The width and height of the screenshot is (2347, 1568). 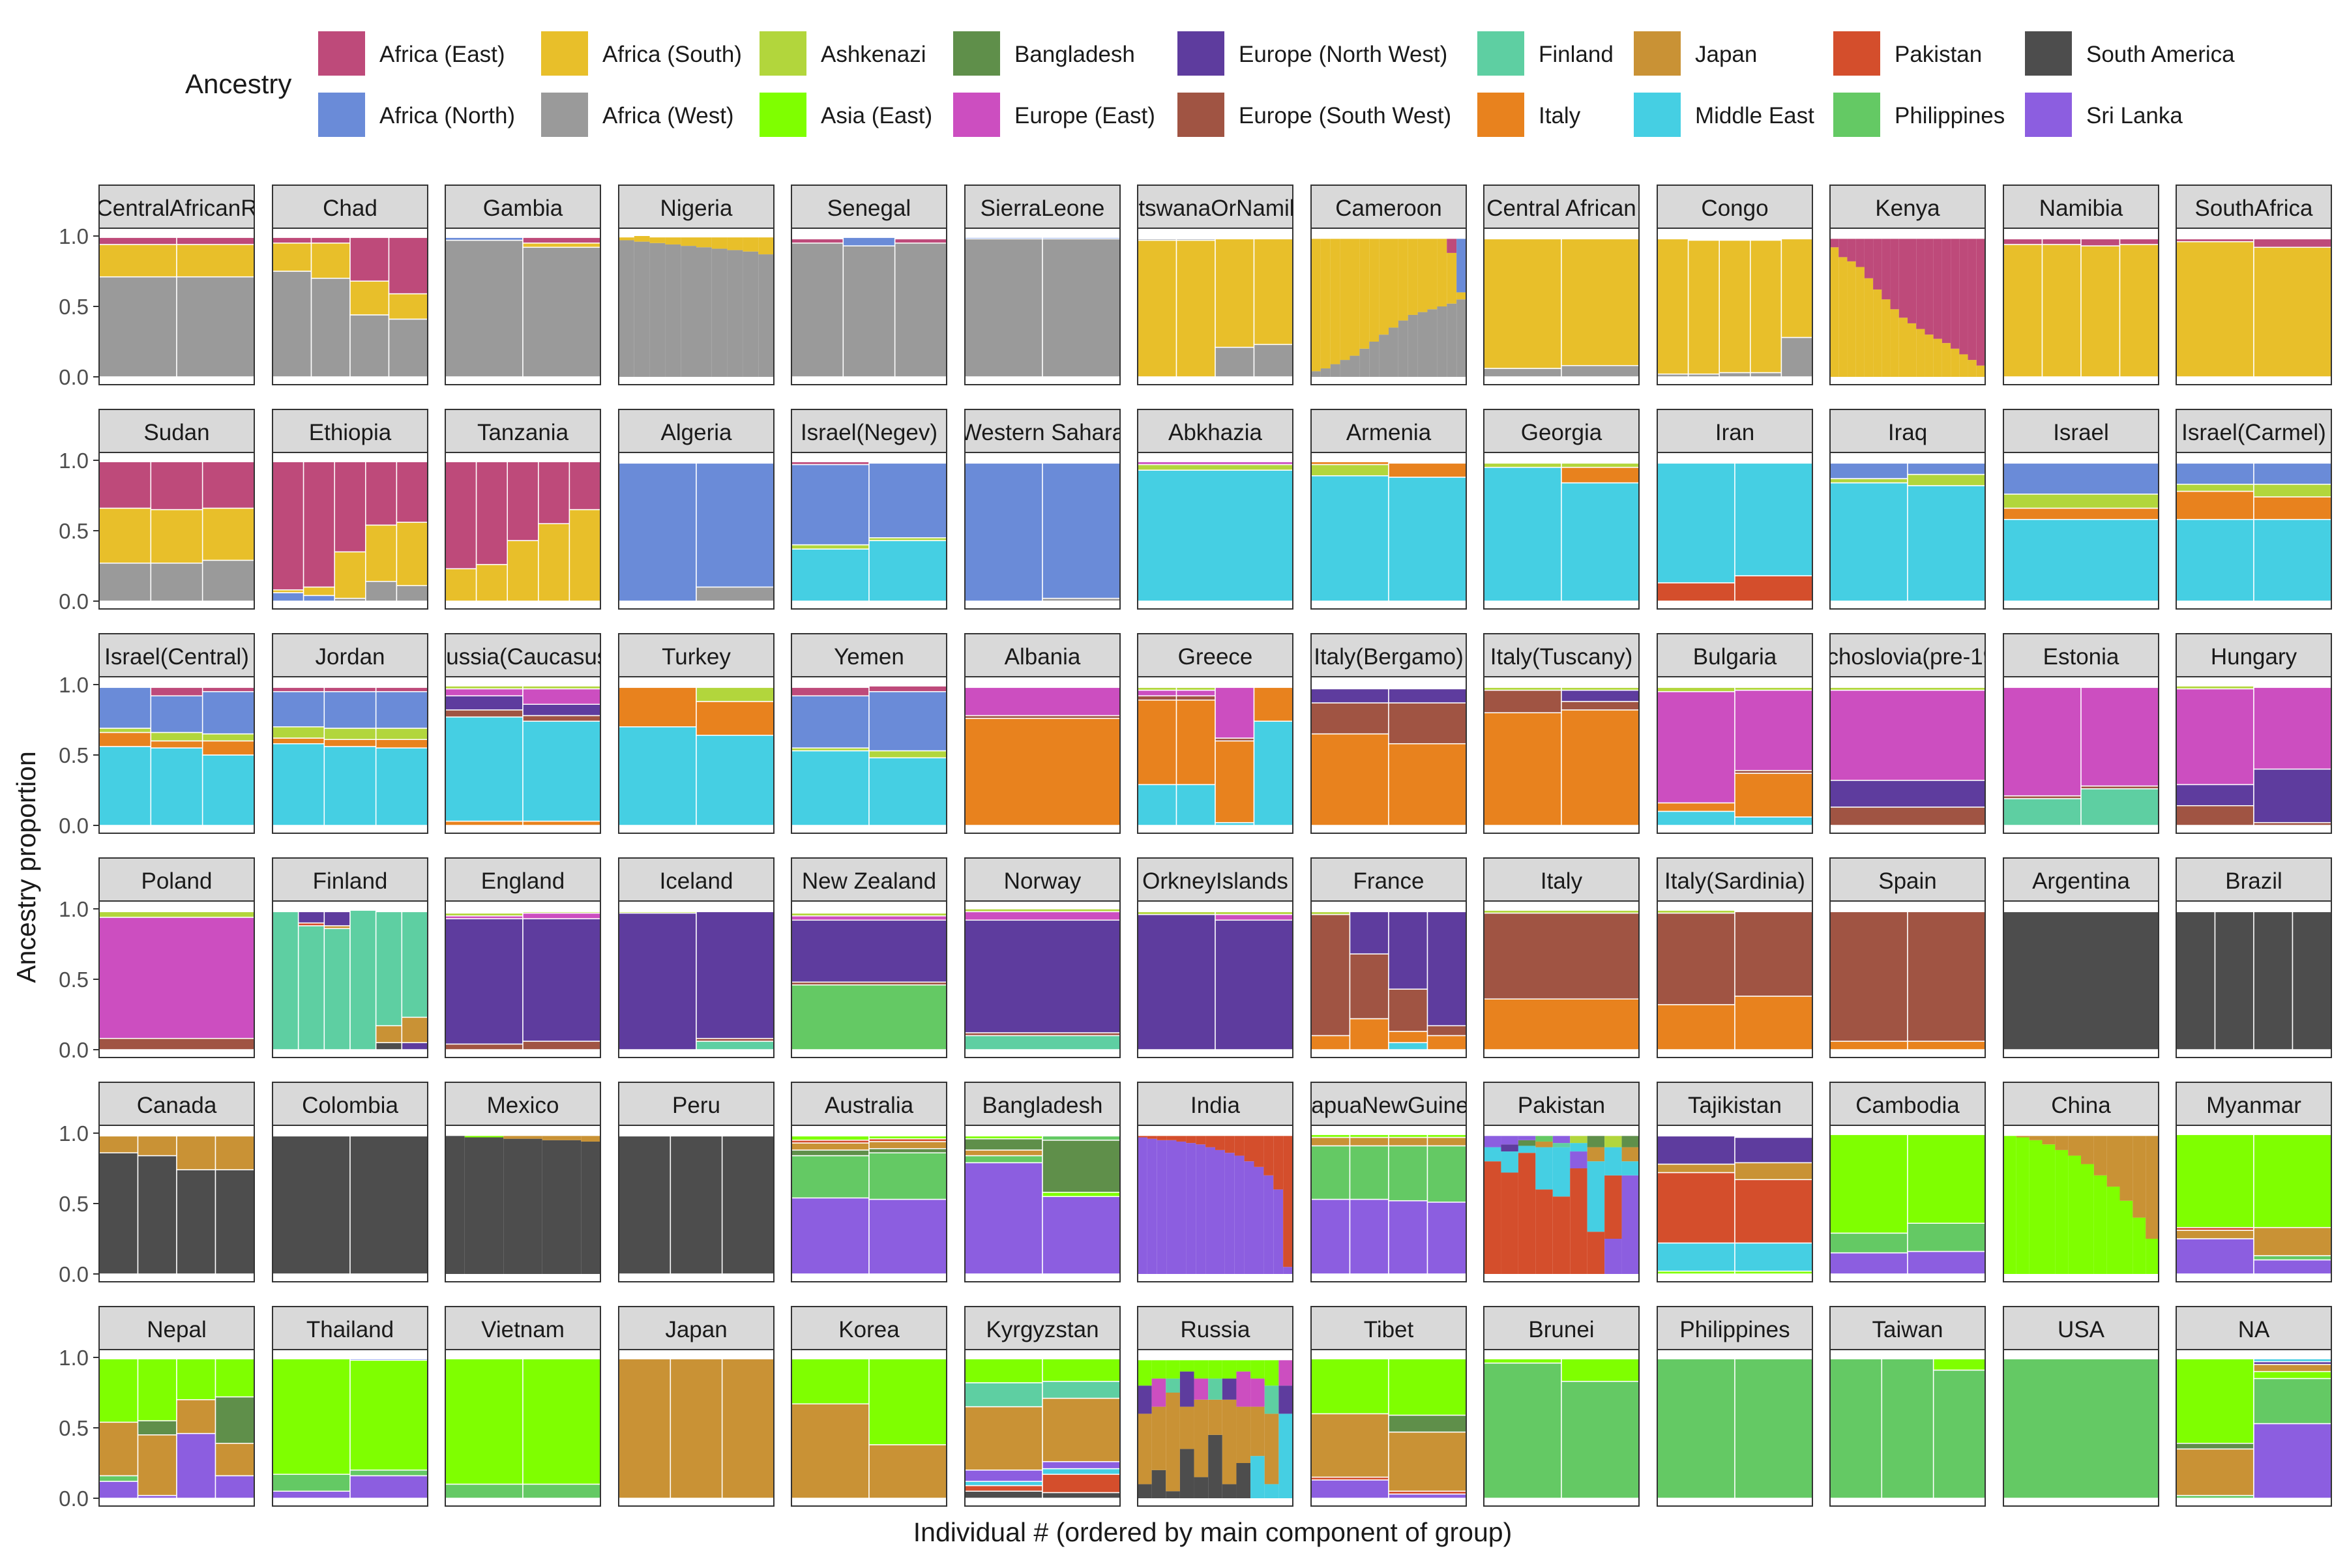 What do you see at coordinates (1735, 1106) in the screenshot?
I see `facet-label: Tajikistan` at bounding box center [1735, 1106].